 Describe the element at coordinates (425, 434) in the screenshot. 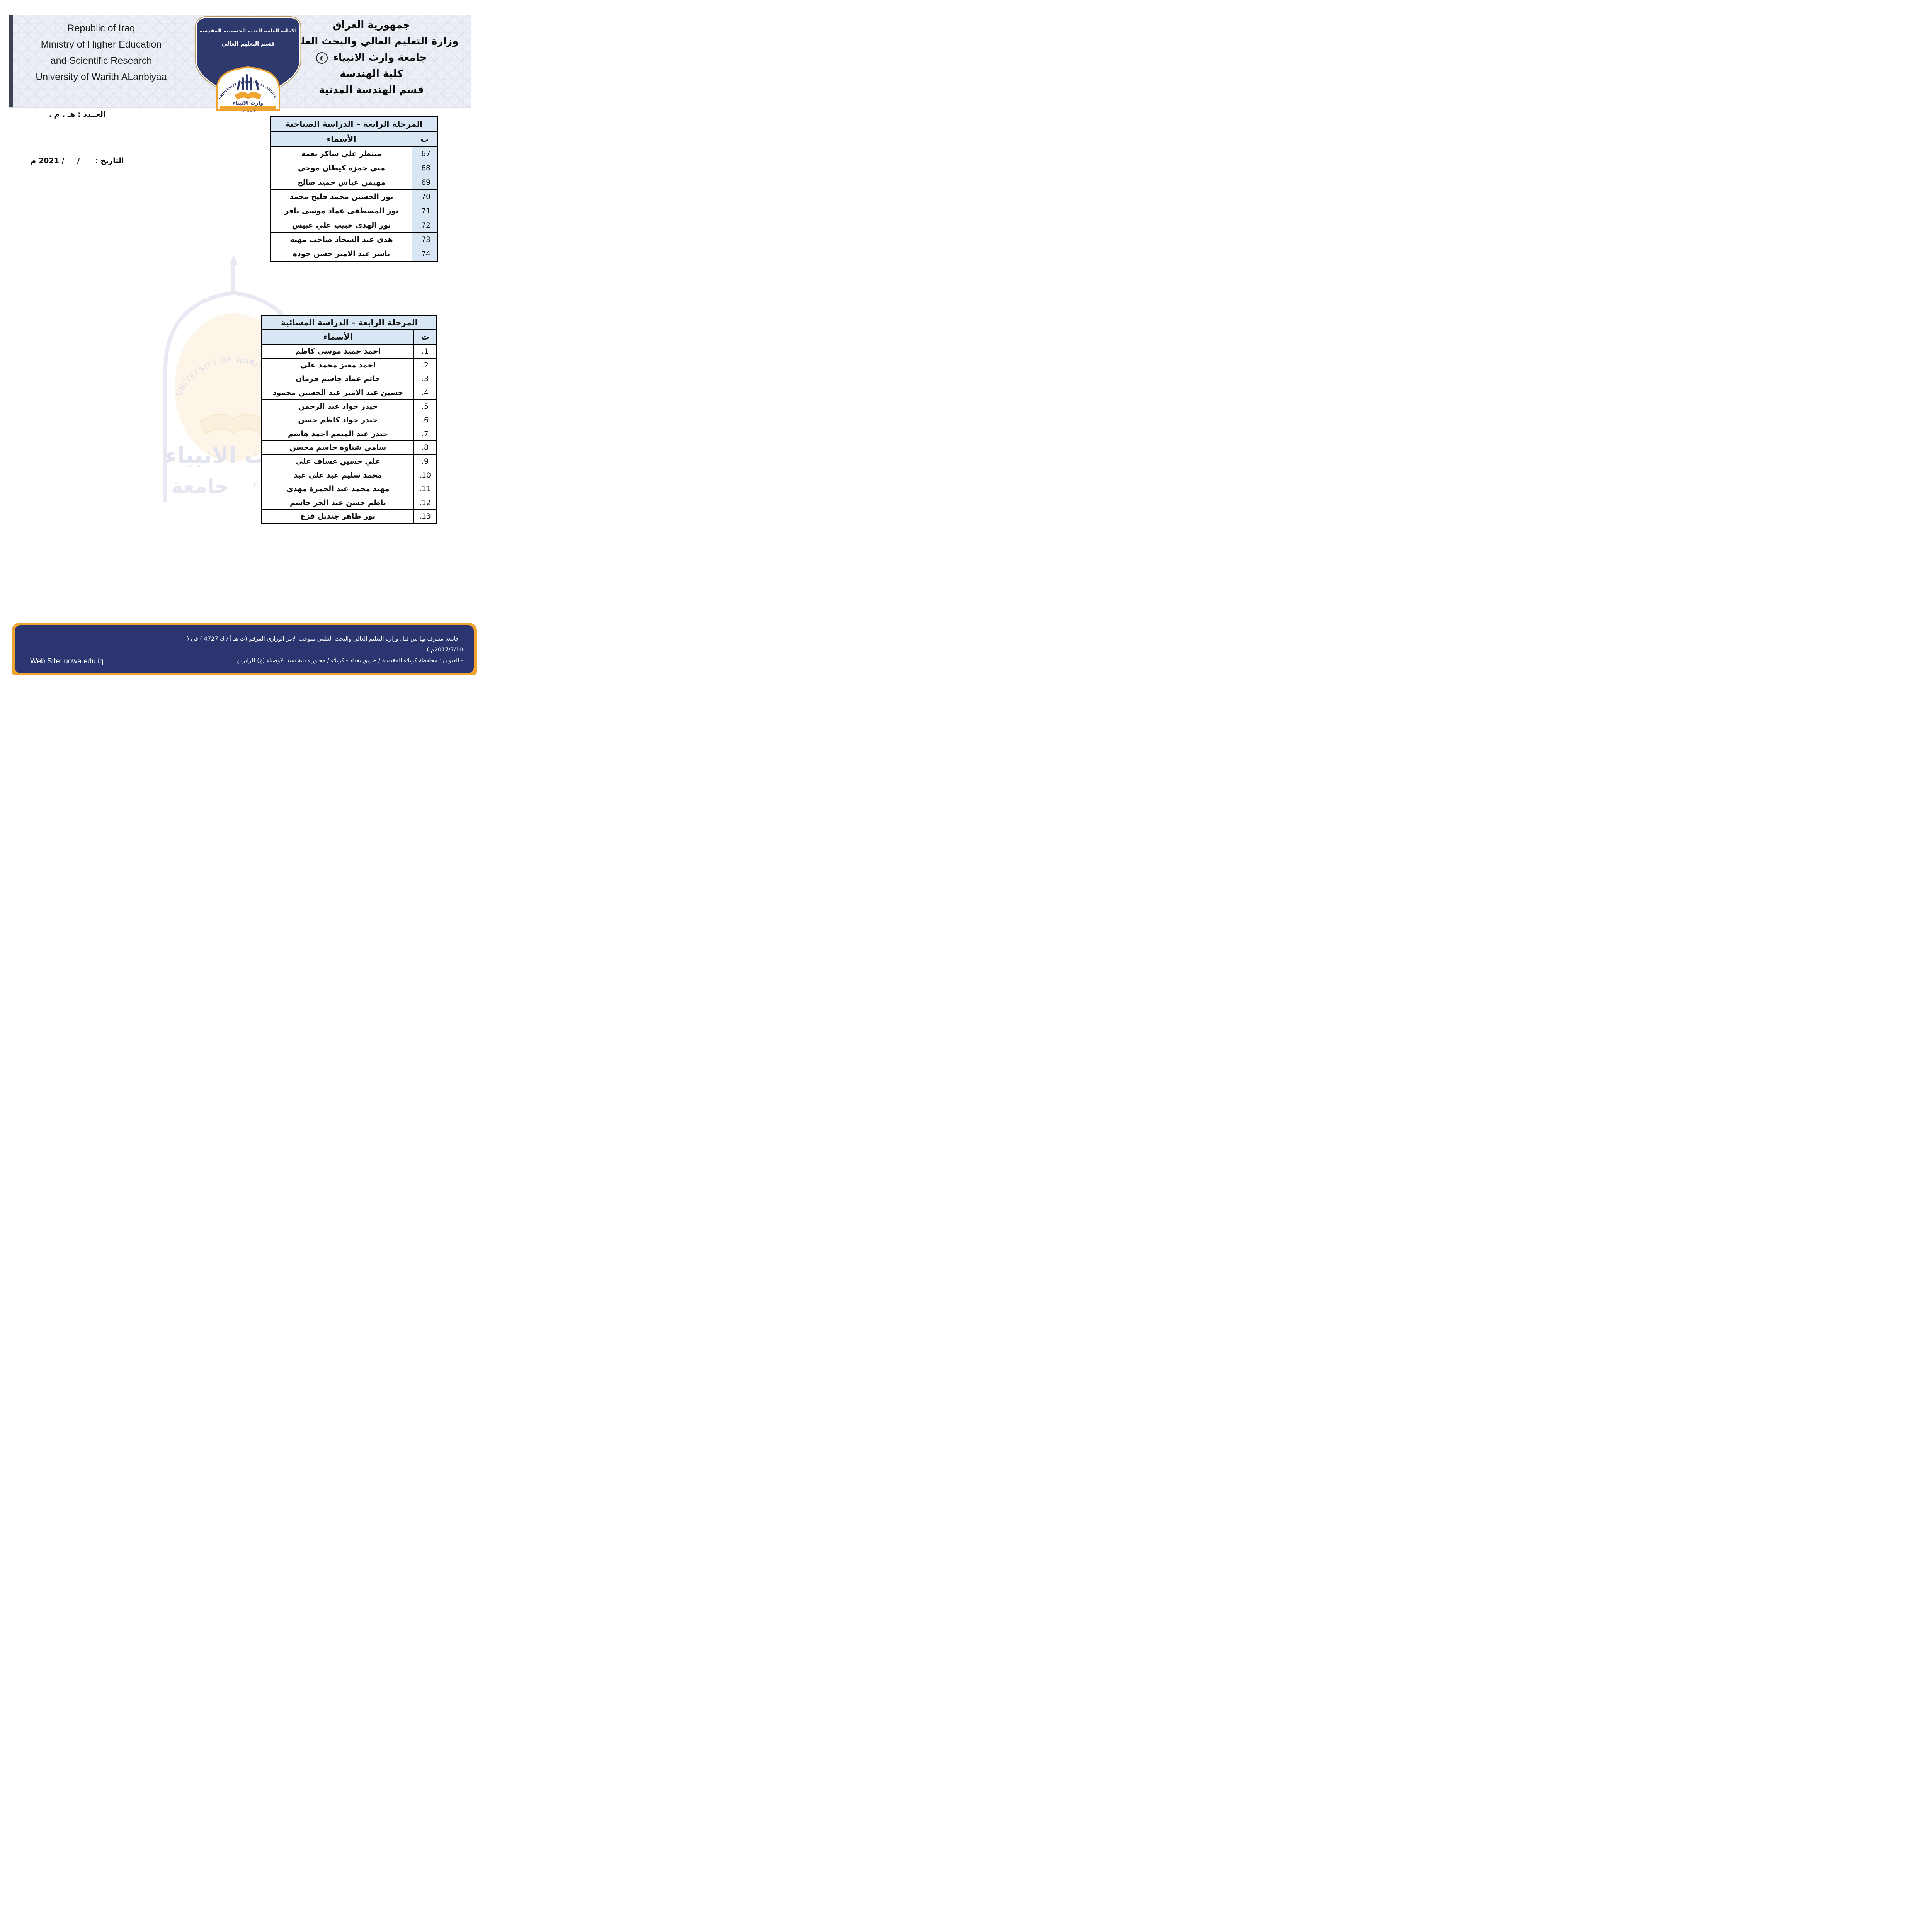

I see `row-number-cell: 7.` at that location.